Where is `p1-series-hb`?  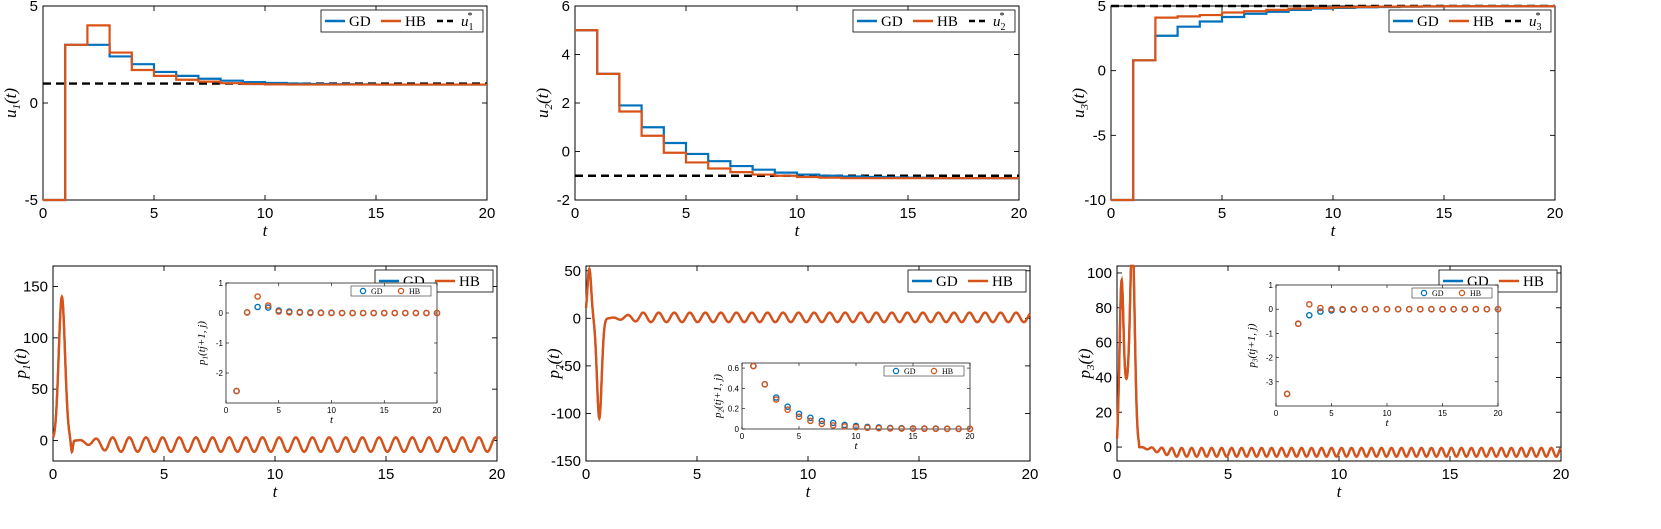 p1-series-hb is located at coordinates (274, 374).